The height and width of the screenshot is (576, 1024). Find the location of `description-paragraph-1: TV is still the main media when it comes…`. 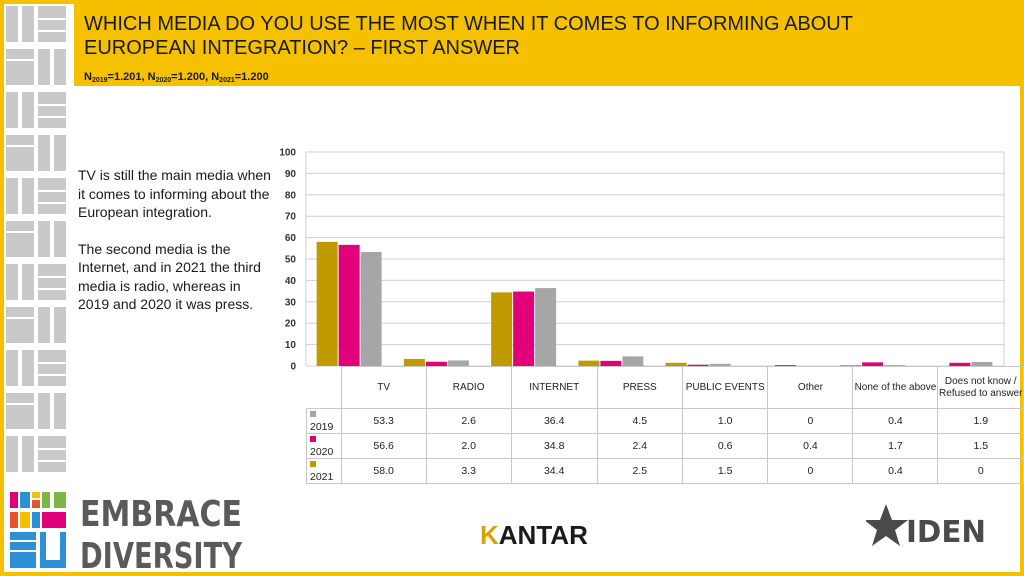

description-paragraph-1: TV is still the main media when it comes… is located at coordinates (174, 193).